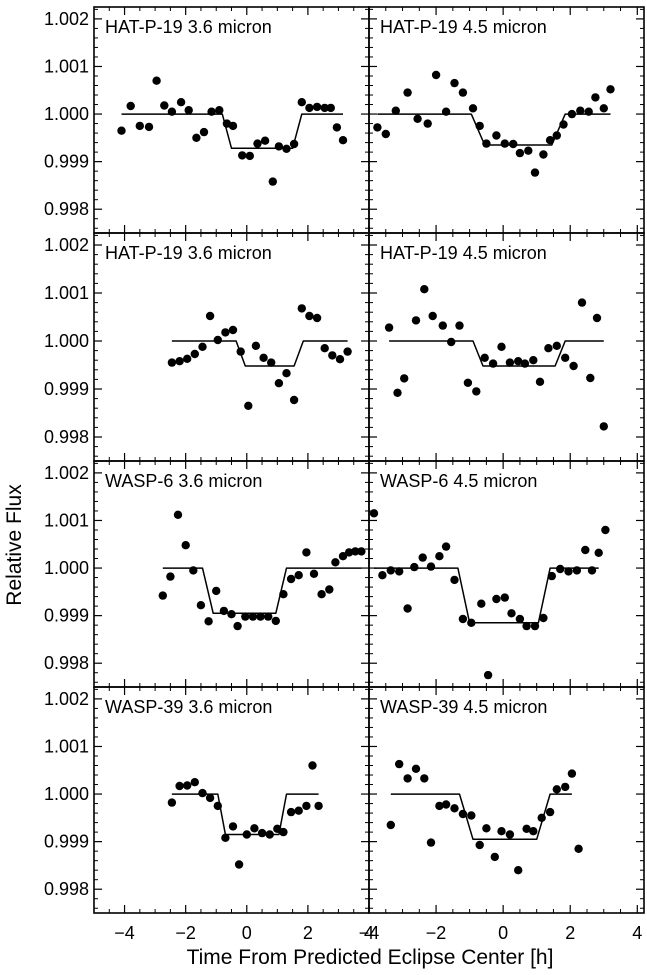 The image size is (647, 975). I want to click on panel-title: WASP-39 4.5 micron, so click(463, 707).